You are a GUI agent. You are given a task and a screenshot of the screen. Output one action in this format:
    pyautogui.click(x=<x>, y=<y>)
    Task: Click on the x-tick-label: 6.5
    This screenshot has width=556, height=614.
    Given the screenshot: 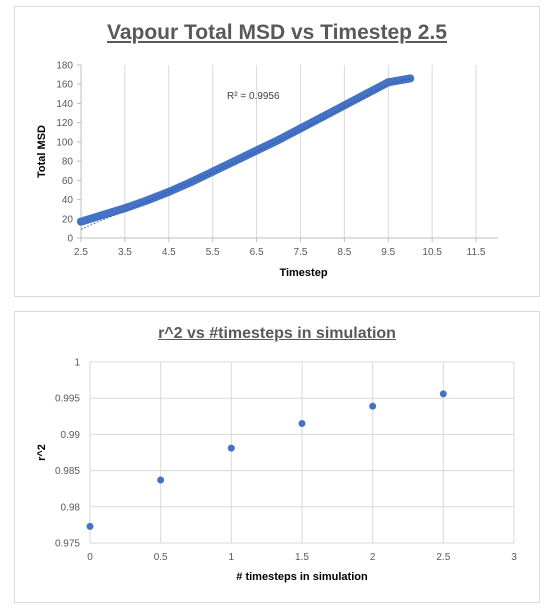 What is the action you would take?
    pyautogui.click(x=257, y=252)
    